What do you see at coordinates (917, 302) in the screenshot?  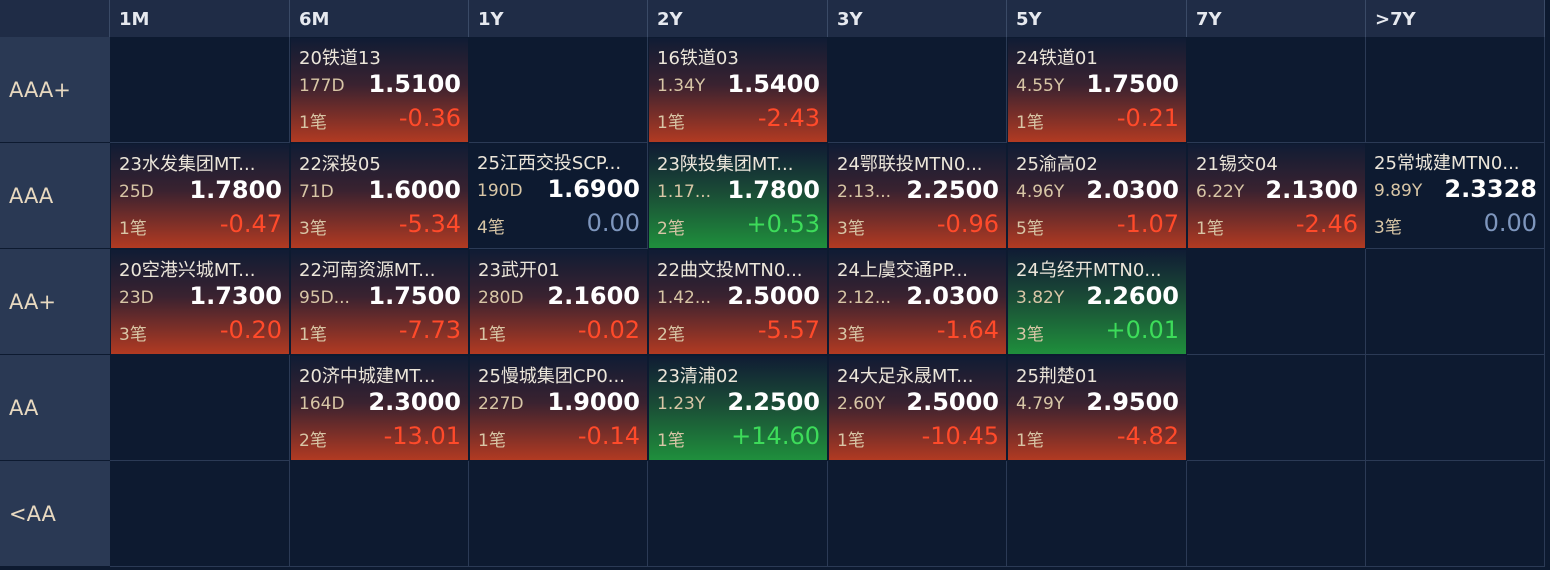 I see `bond-cell: 24上虞交通PP... 2.12... 2.0300 3笔 -1.64` at bounding box center [917, 302].